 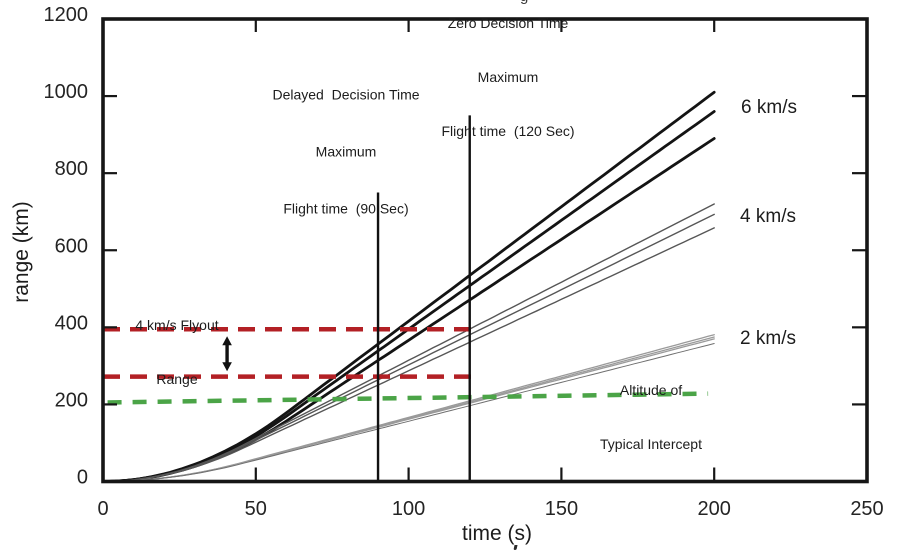 What do you see at coordinates (346, 94) in the screenshot?
I see `annotation-line: Delayed Decision Time` at bounding box center [346, 94].